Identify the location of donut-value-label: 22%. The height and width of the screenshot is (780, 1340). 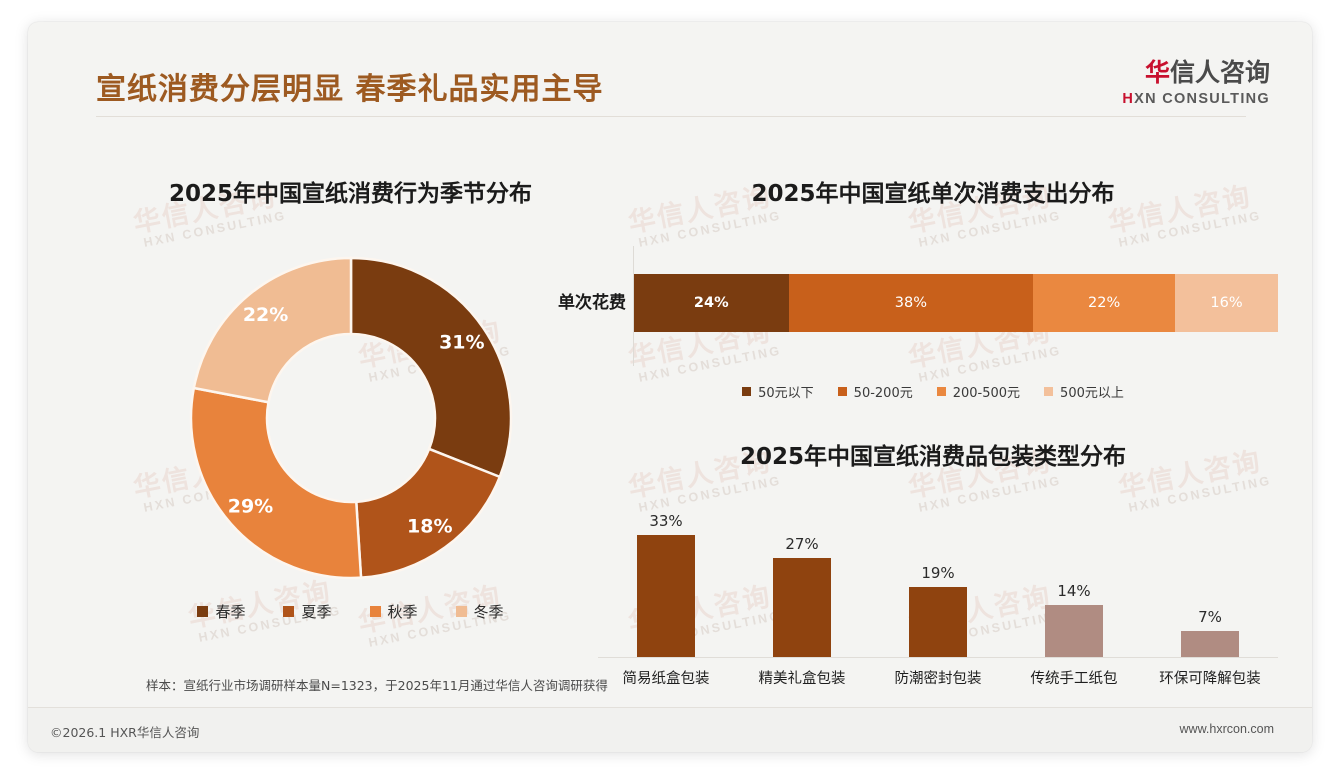
(264, 315).